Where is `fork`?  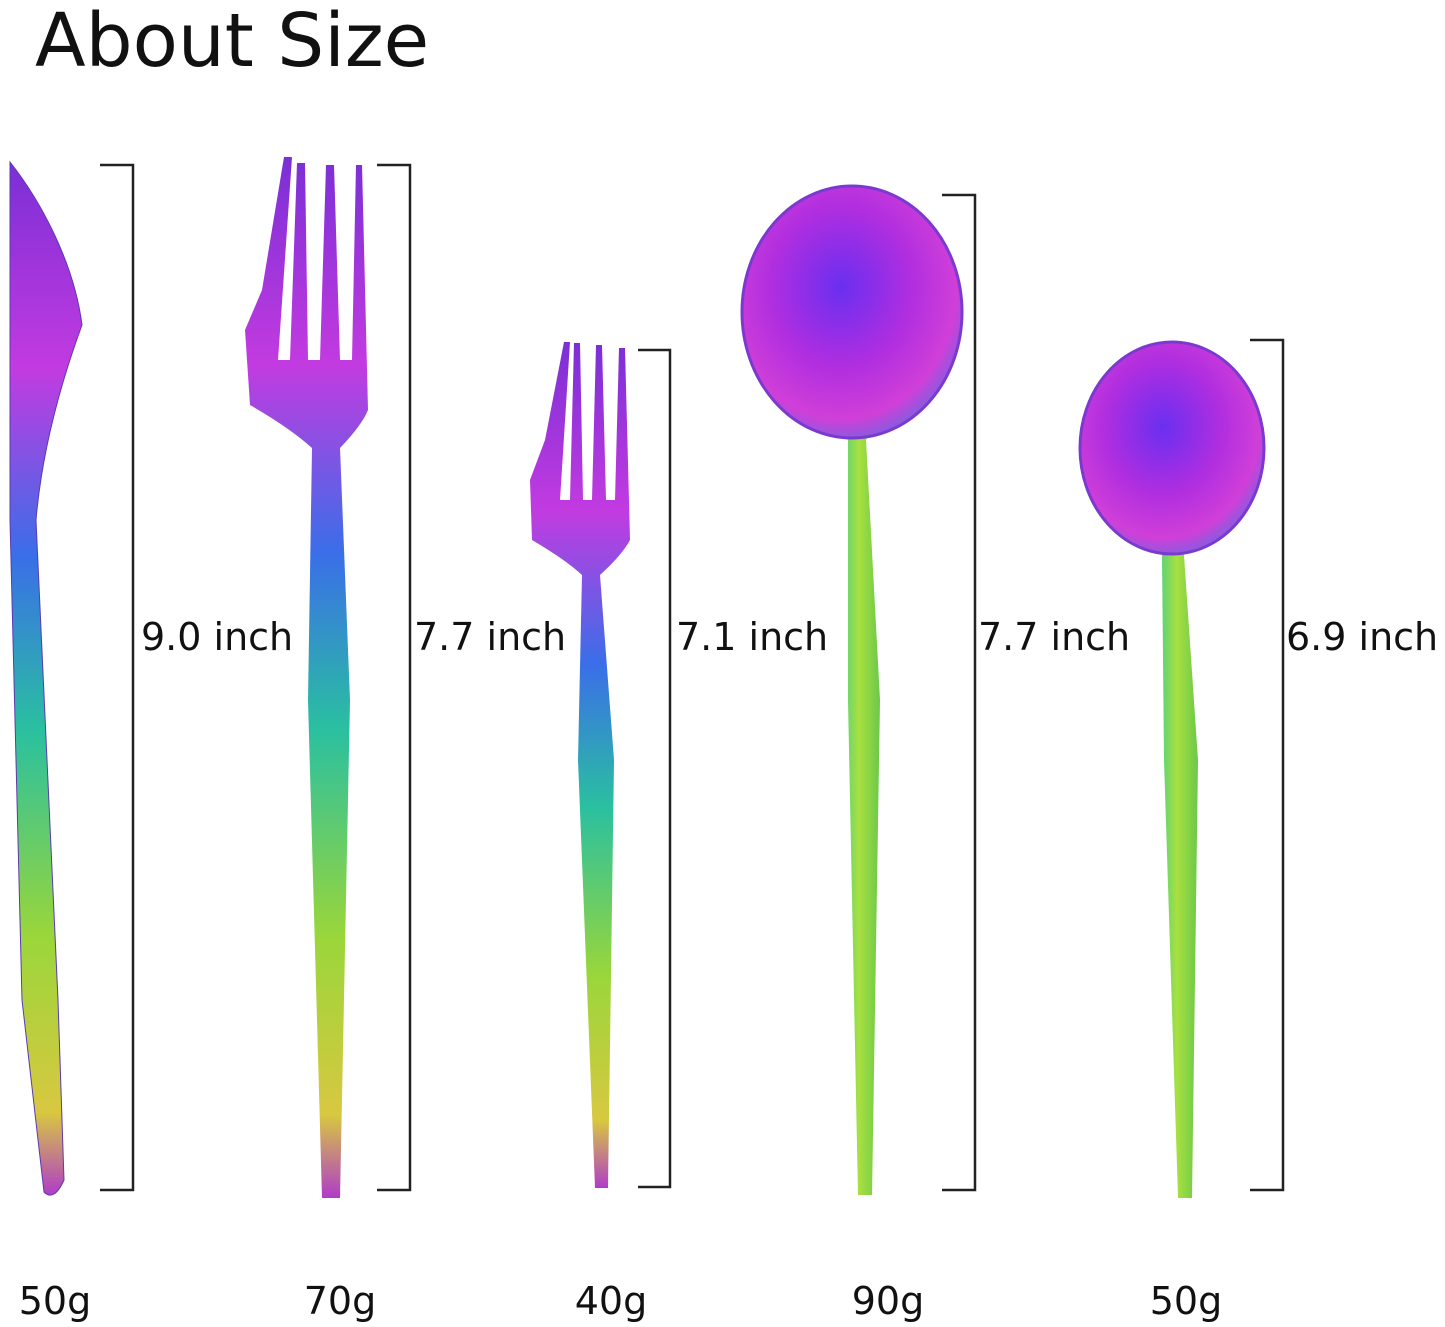
fork is located at coordinates (306, 677).